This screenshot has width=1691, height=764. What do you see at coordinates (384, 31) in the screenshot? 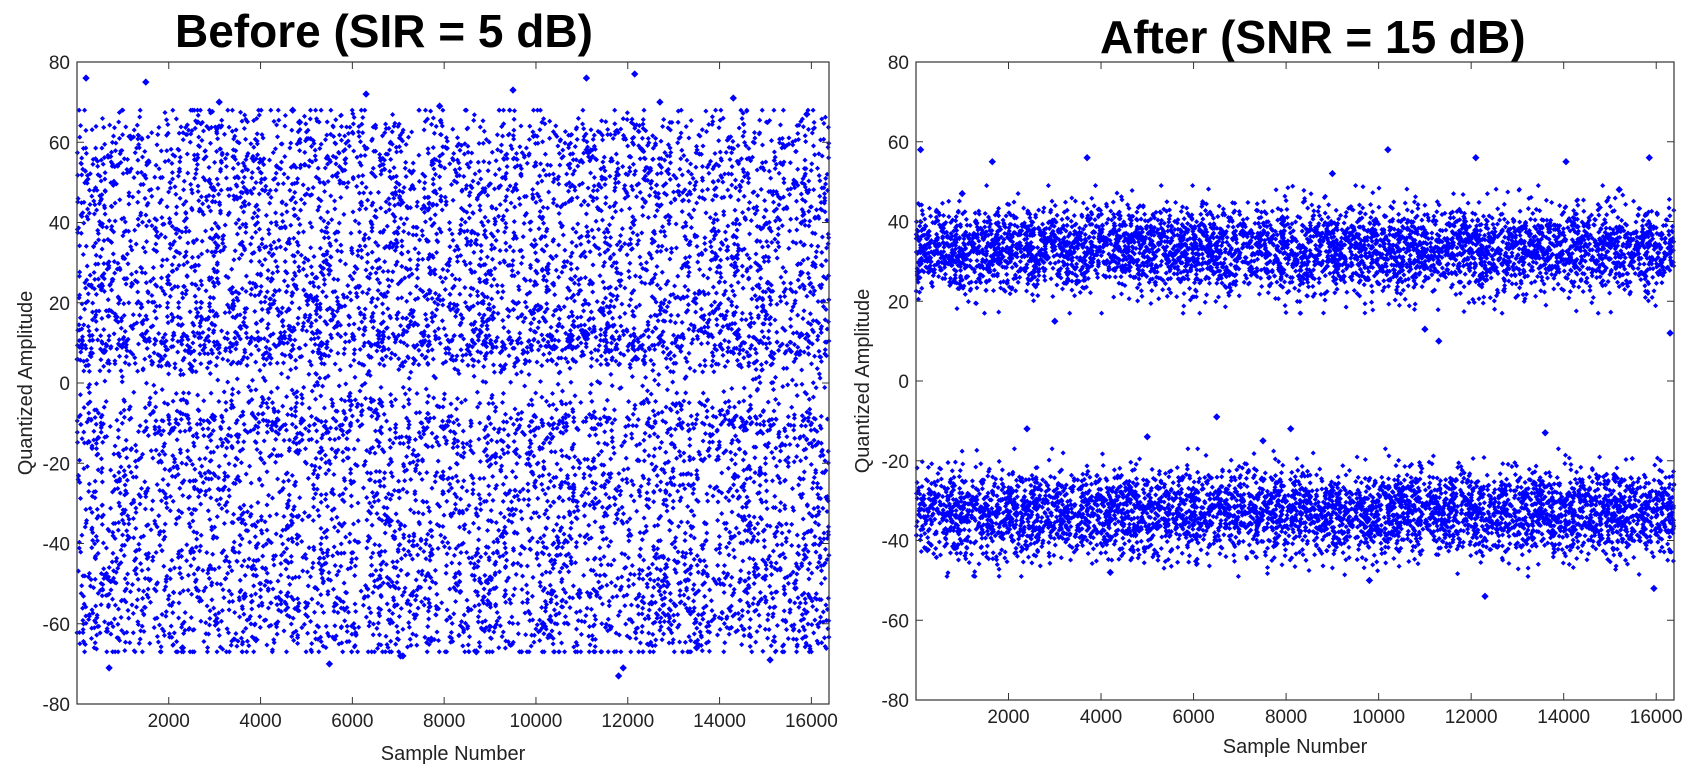
I see `chart-title-before: Before (SIR = 5 dB)` at bounding box center [384, 31].